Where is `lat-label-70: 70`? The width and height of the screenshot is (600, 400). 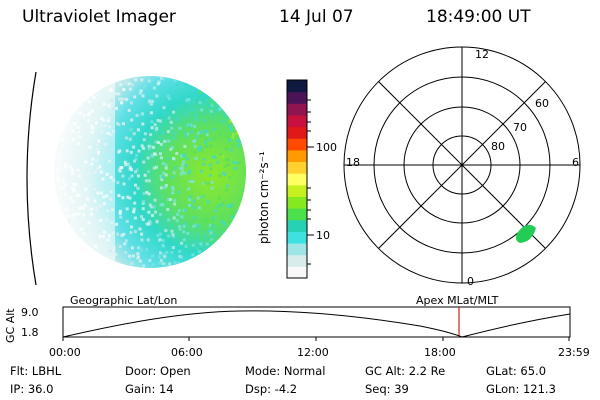 lat-label-70: 70 is located at coordinates (520, 127).